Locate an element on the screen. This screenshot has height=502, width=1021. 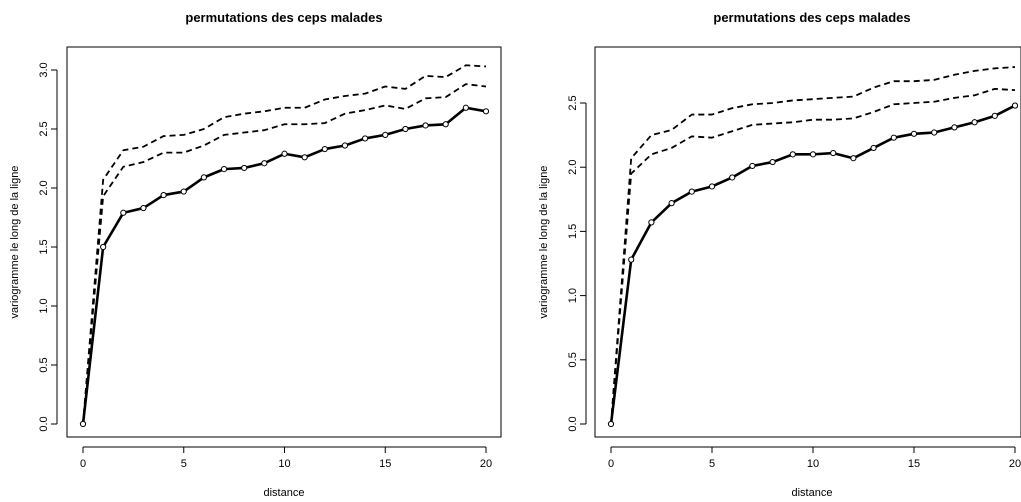
y-tick-label-2-5: 2.5 is located at coordinates (573, 102).